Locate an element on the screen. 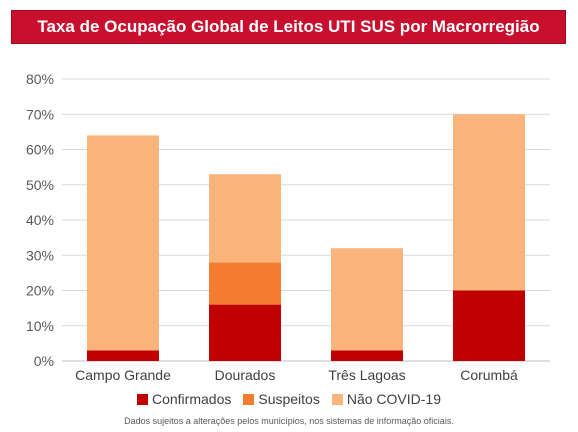  y-tick-label: 10% is located at coordinates (40, 326).